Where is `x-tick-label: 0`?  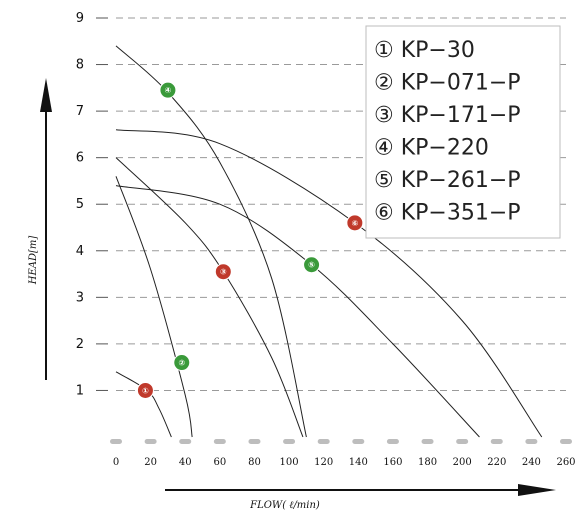
x-tick-label: 0 is located at coordinates (116, 462).